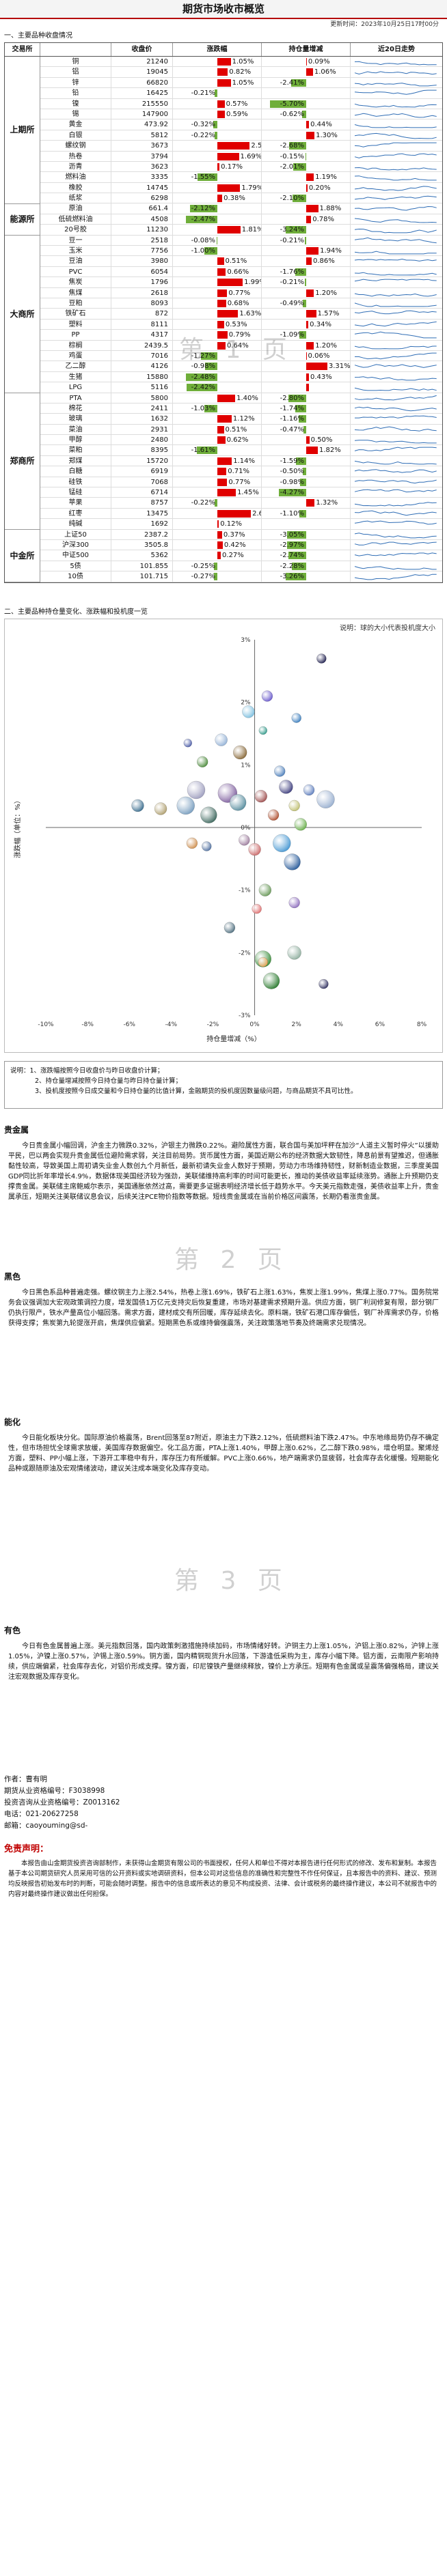 Image resolution: width=447 pixels, height=2576 pixels. I want to click on change-pct: -2.42%, so click(218, 388).